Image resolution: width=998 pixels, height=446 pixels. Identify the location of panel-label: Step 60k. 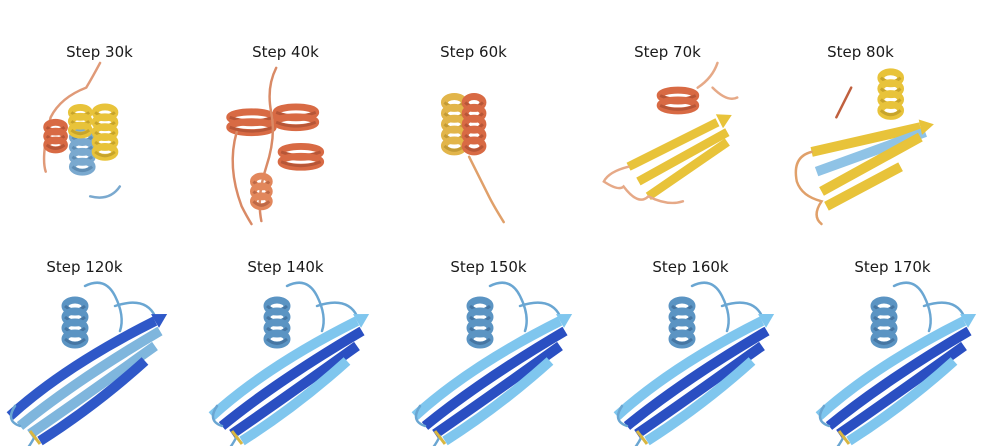
(473, 52).